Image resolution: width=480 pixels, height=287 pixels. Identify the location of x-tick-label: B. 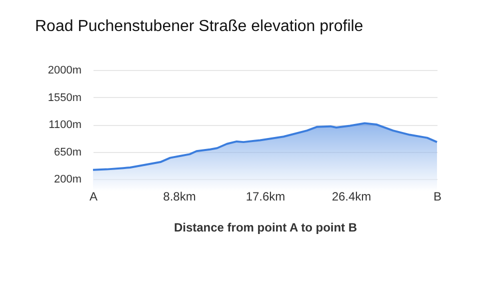
(437, 197).